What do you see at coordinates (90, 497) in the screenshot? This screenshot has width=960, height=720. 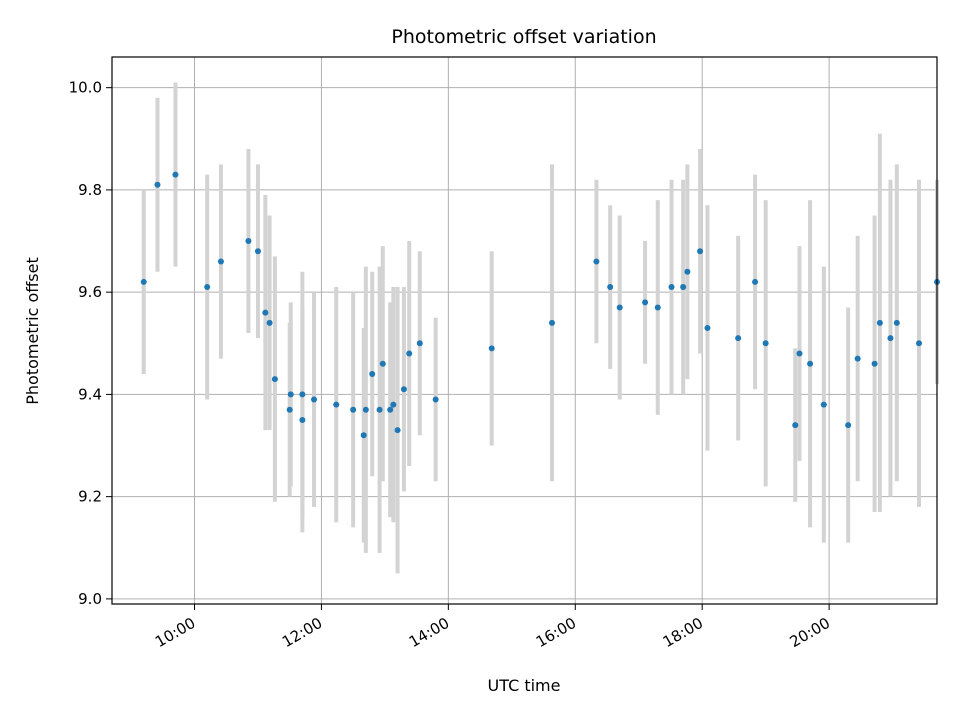 I see `y-tick-label: 9.2` at bounding box center [90, 497].